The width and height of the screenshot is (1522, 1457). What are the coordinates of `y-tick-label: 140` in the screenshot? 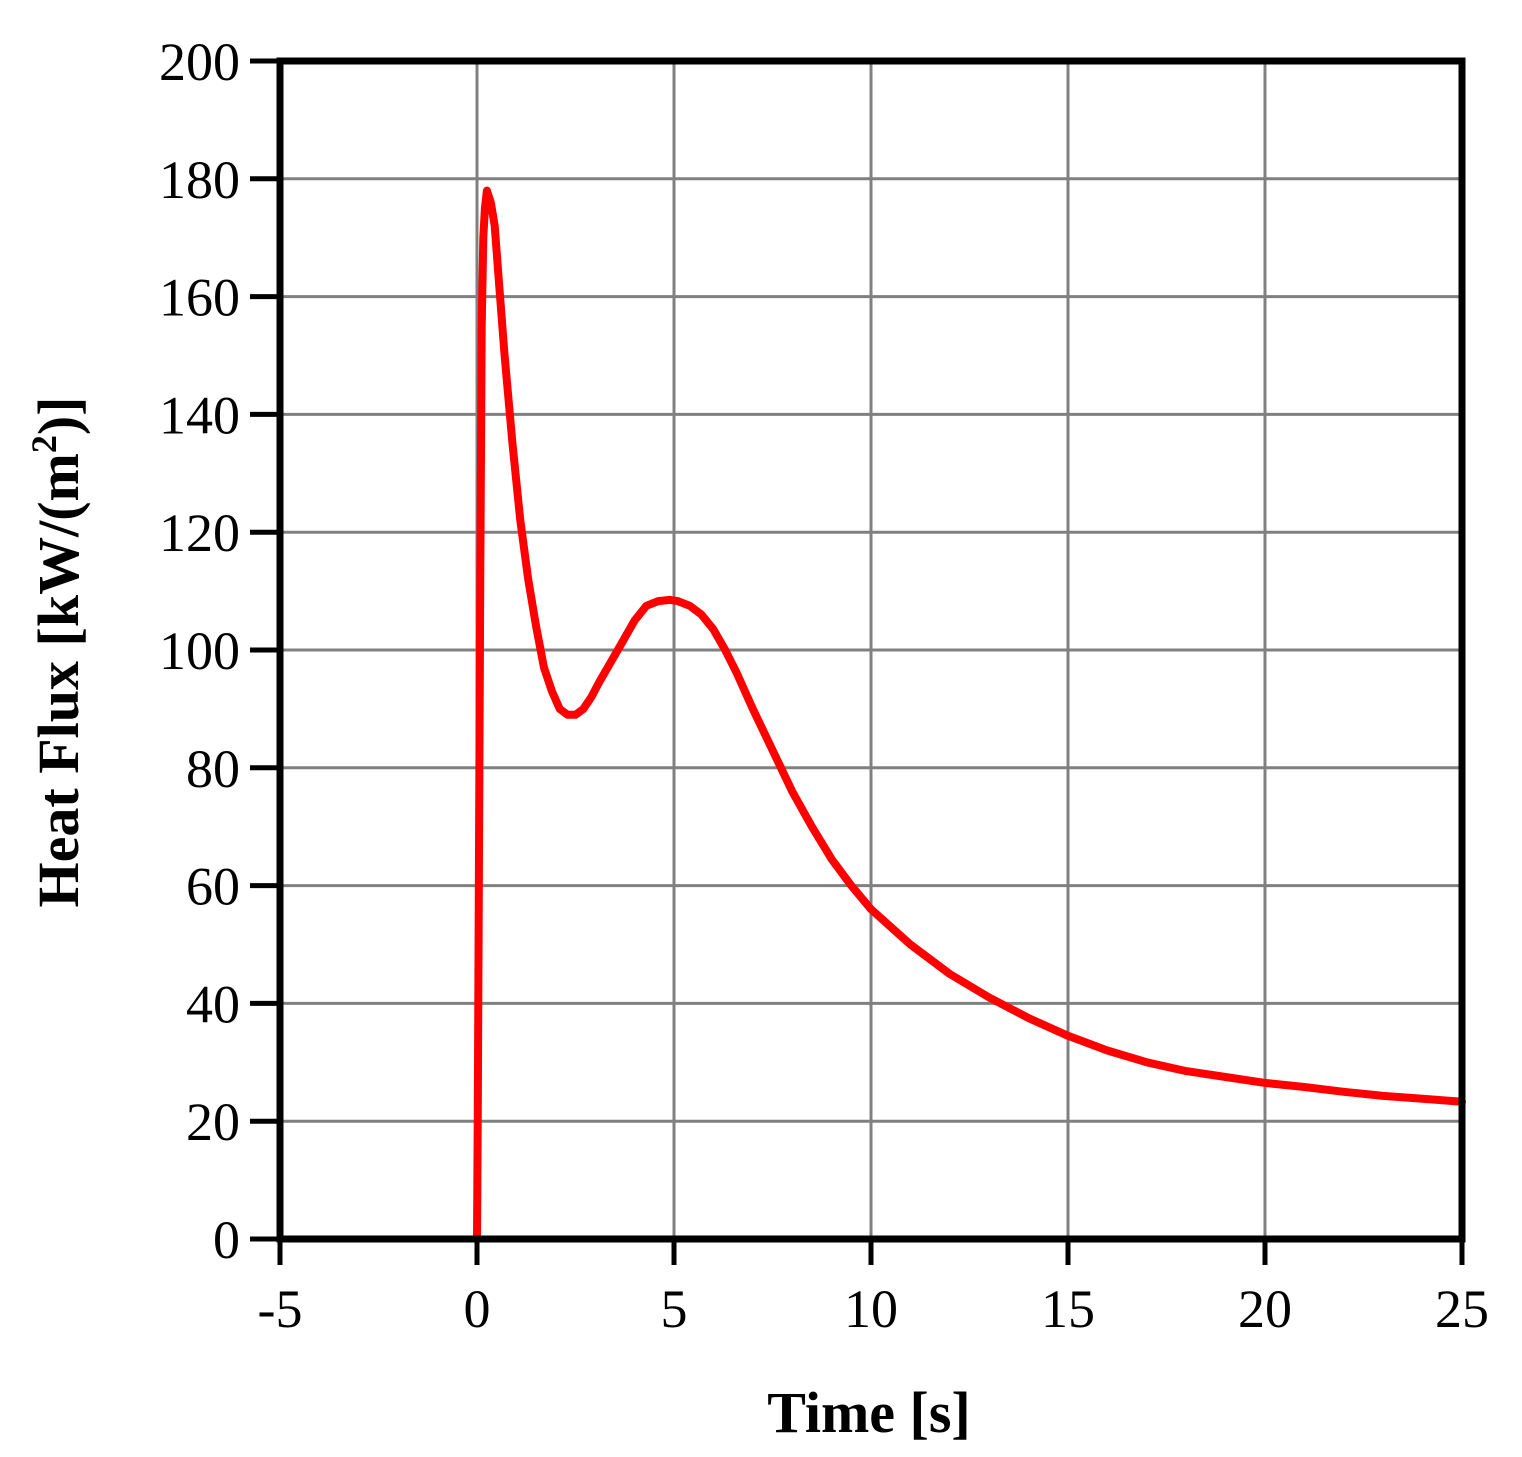 It's located at (199, 415).